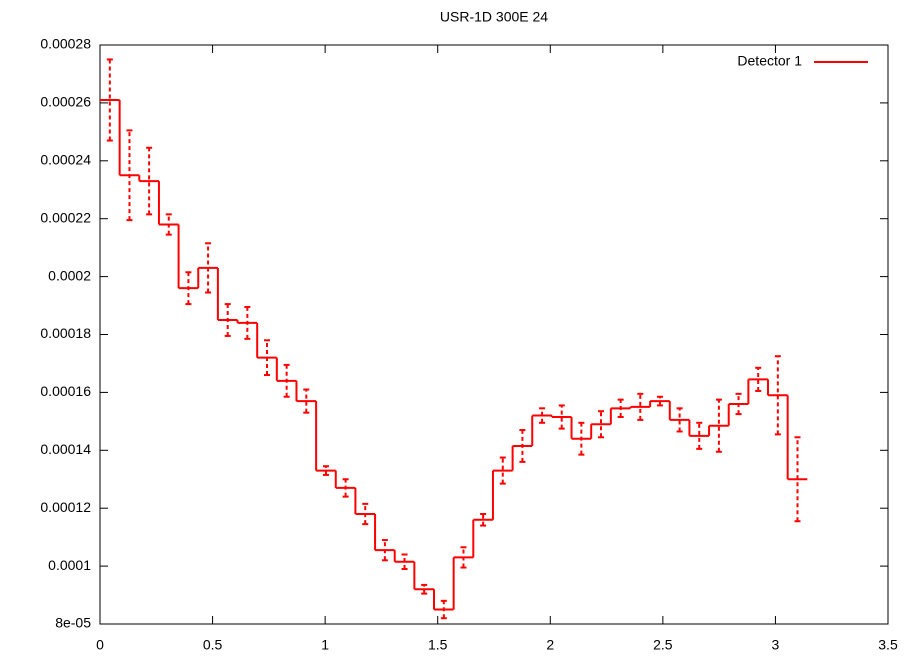 The width and height of the screenshot is (913, 659). Describe the element at coordinates (65, 160) in the screenshot. I see `y-tick-label: 0.00024` at that location.